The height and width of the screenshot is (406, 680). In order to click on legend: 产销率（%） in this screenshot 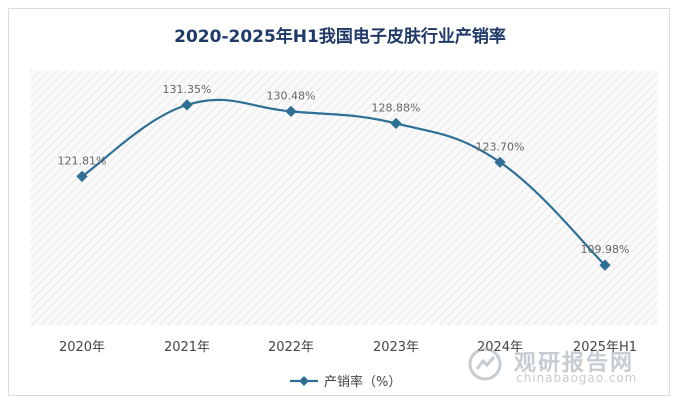, I will do `click(345, 382)`.